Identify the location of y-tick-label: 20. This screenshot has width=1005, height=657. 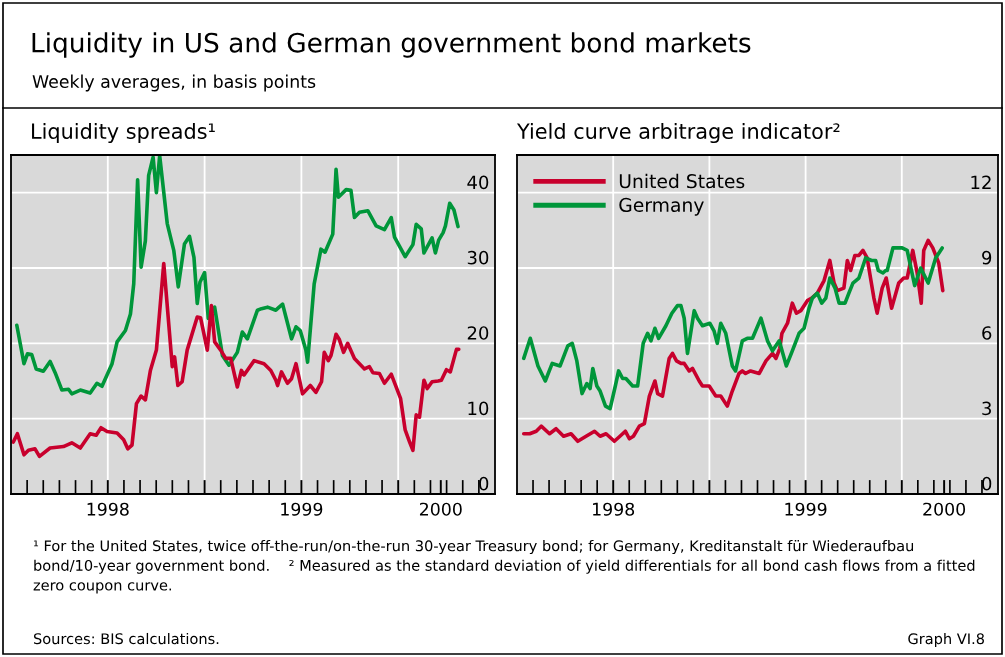
(478, 333).